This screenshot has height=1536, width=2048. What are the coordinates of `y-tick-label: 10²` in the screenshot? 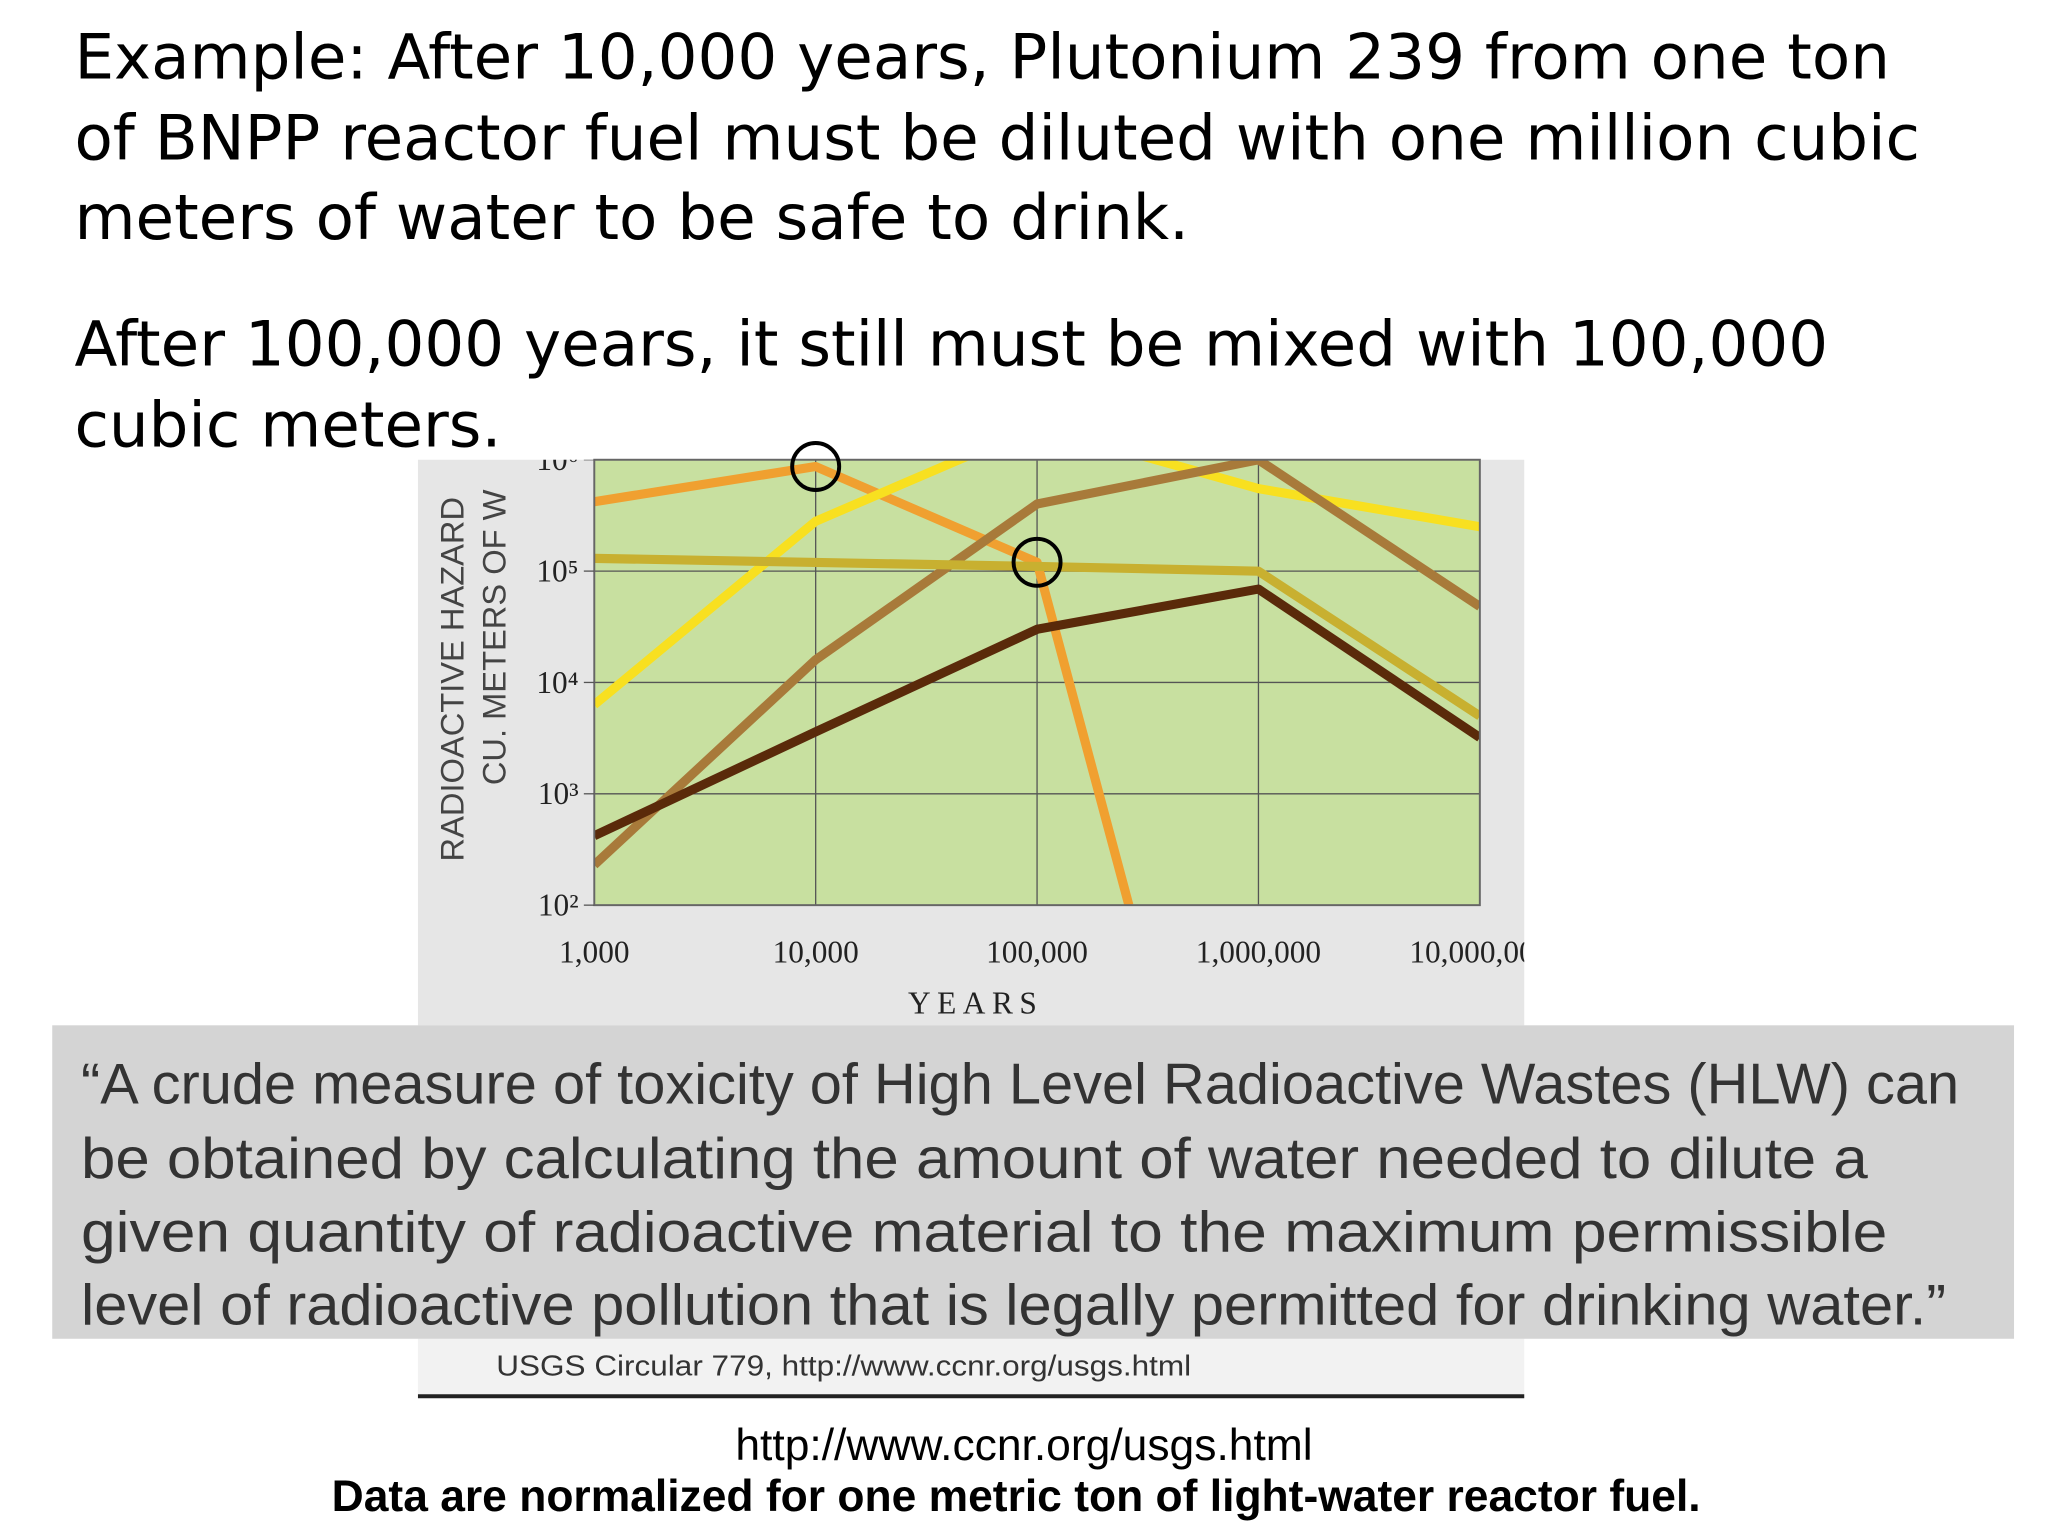 It's located at (558, 905).